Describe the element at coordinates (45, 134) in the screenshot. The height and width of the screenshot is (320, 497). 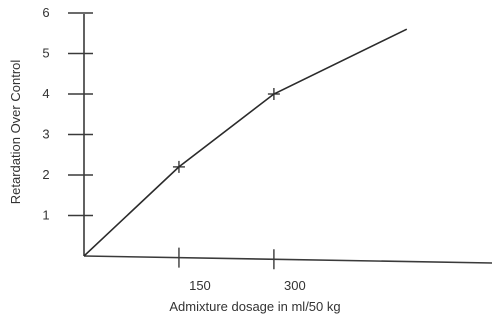
I see `y-tick-label-3: 3` at that location.